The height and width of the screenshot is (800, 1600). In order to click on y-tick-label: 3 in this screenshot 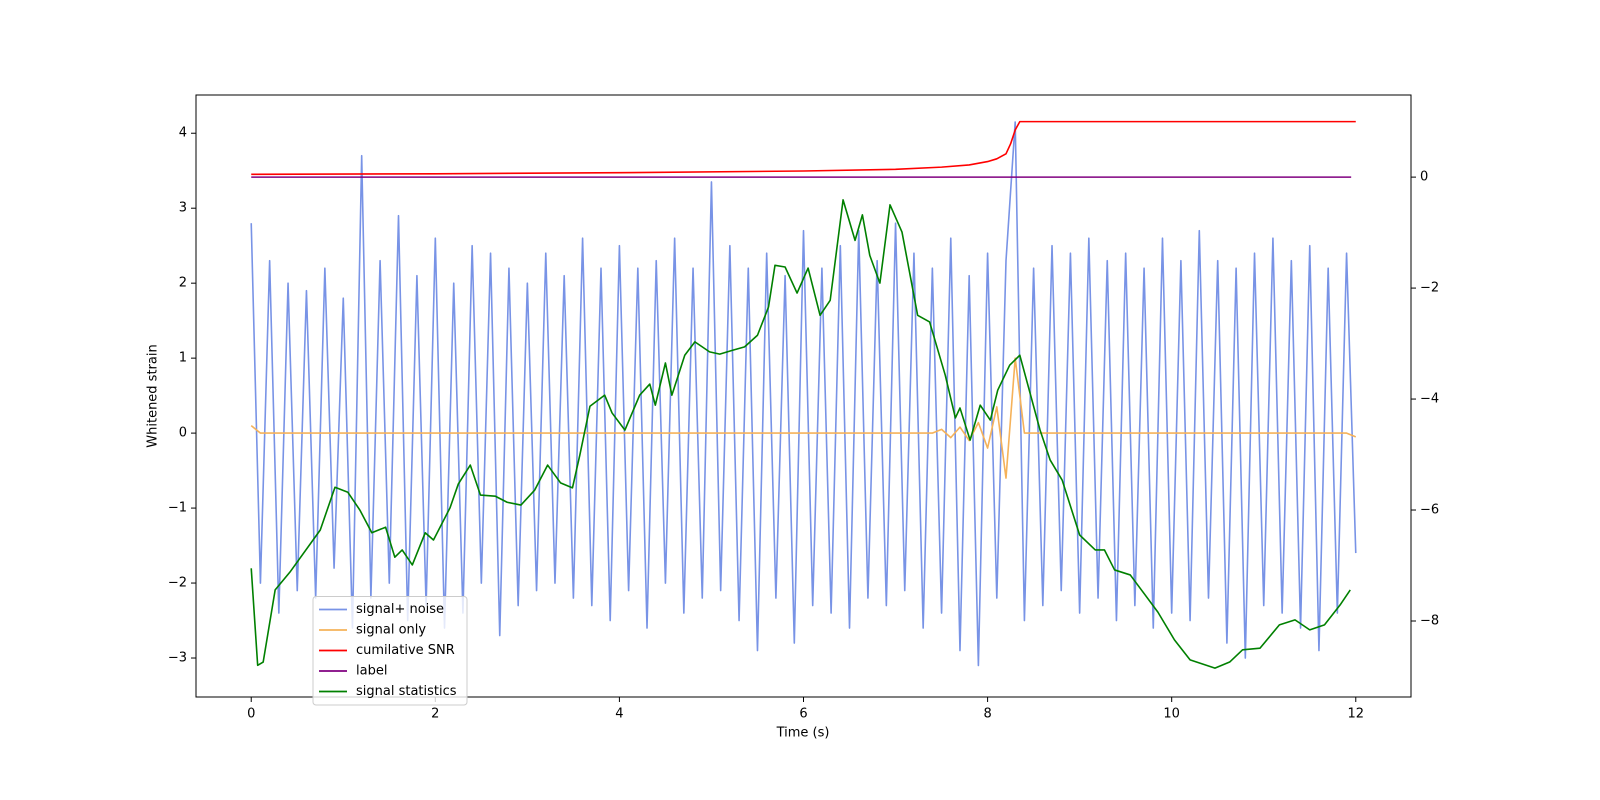, I will do `click(183, 208)`.